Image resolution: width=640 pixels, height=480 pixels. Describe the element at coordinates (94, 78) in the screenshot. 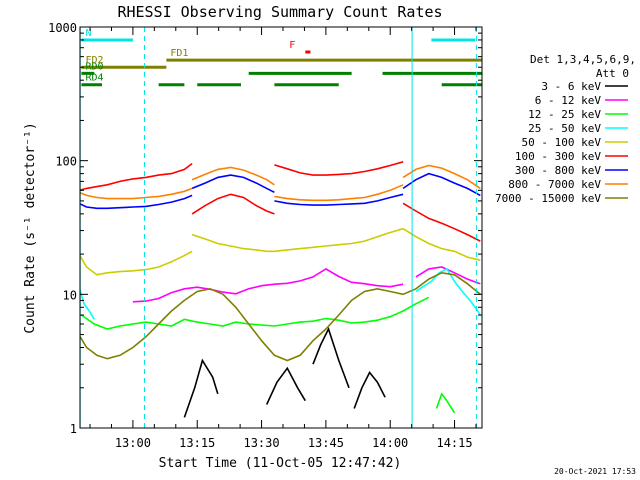

I see `state-label-rd4: RD4` at that location.